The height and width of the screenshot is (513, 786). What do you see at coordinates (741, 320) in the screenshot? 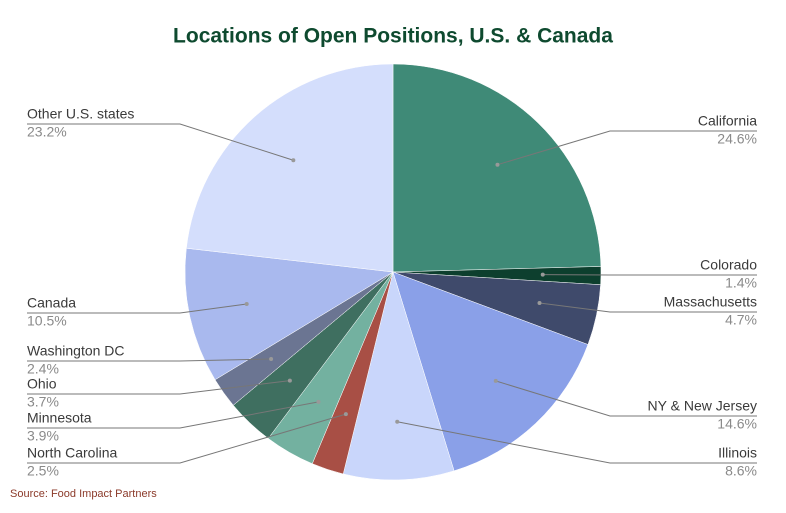
I see `slice-value-label: 4.7%` at bounding box center [741, 320].